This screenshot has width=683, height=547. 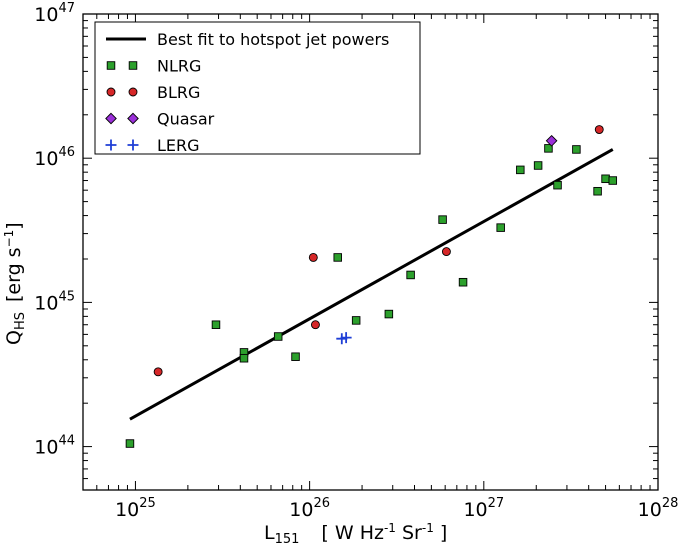 What do you see at coordinates (54, 157) in the screenshot?
I see `y-tick-label: 1046` at bounding box center [54, 157].